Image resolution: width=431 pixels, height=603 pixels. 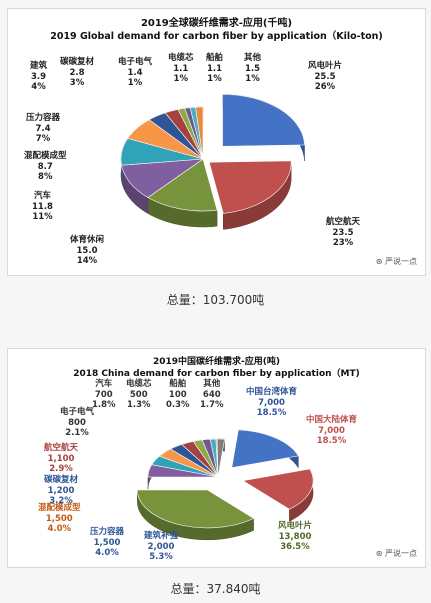 I want to click on slice-percent: 7%, so click(x=43, y=139).